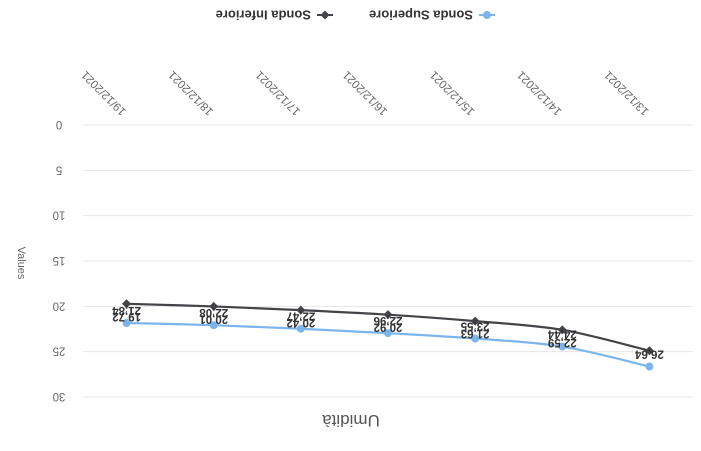 This screenshot has width=701, height=451. I want to click on data-label: 23,55, so click(474, 326).